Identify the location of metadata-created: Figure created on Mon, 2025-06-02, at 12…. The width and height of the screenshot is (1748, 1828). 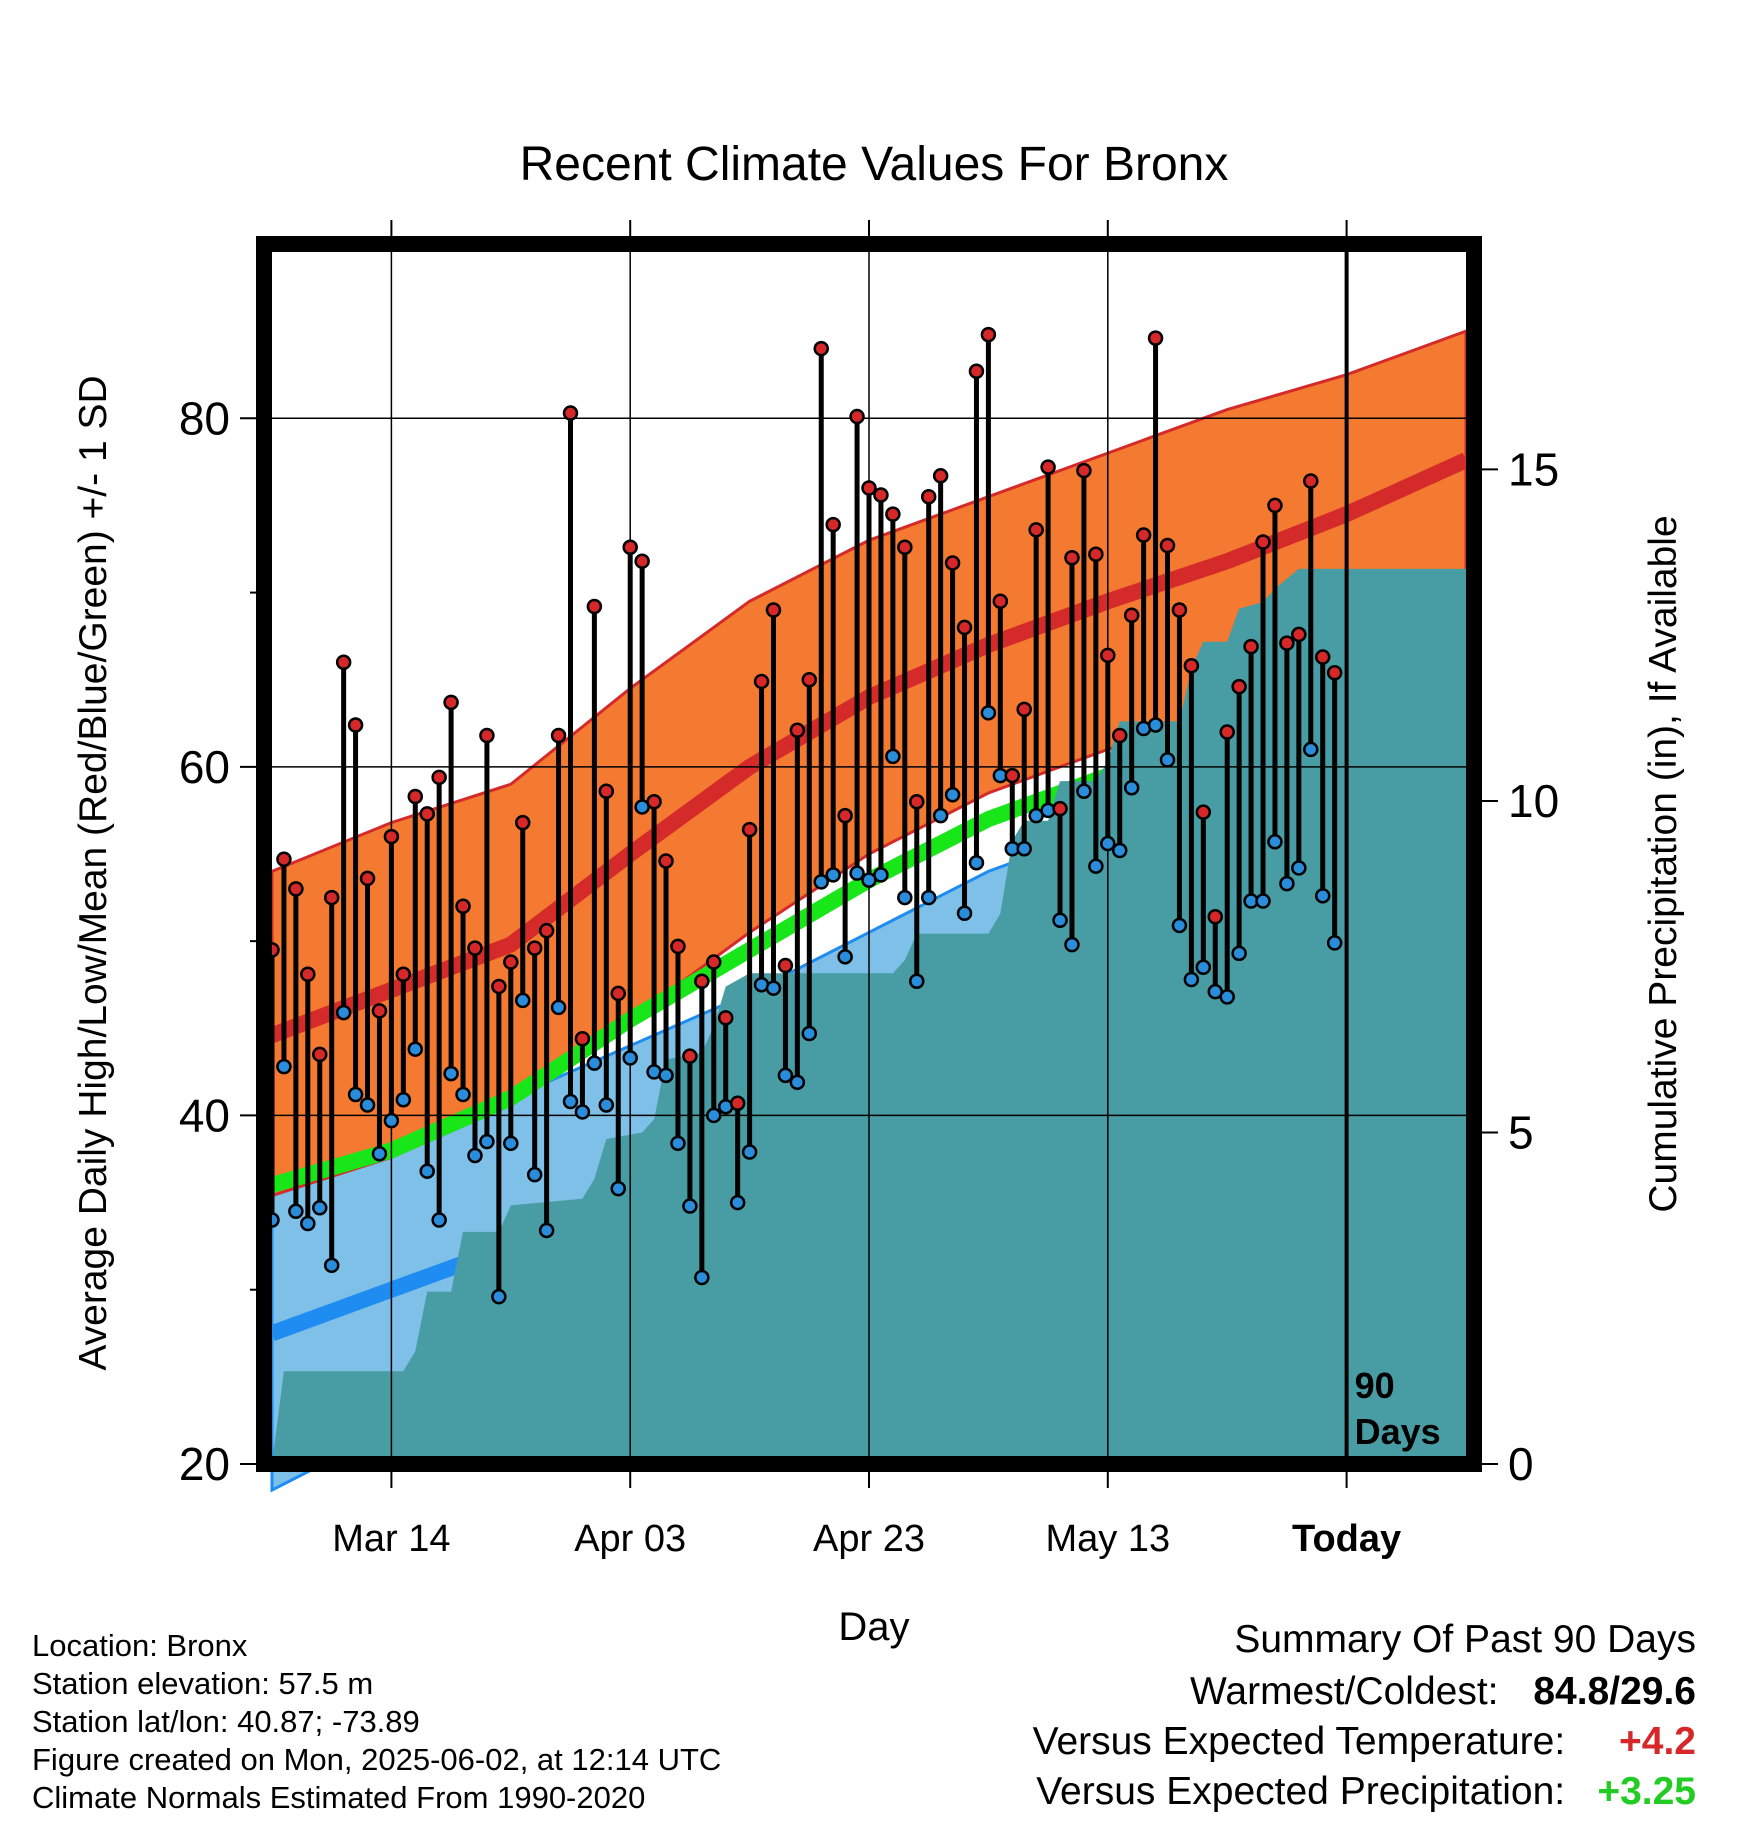
(377, 1759).